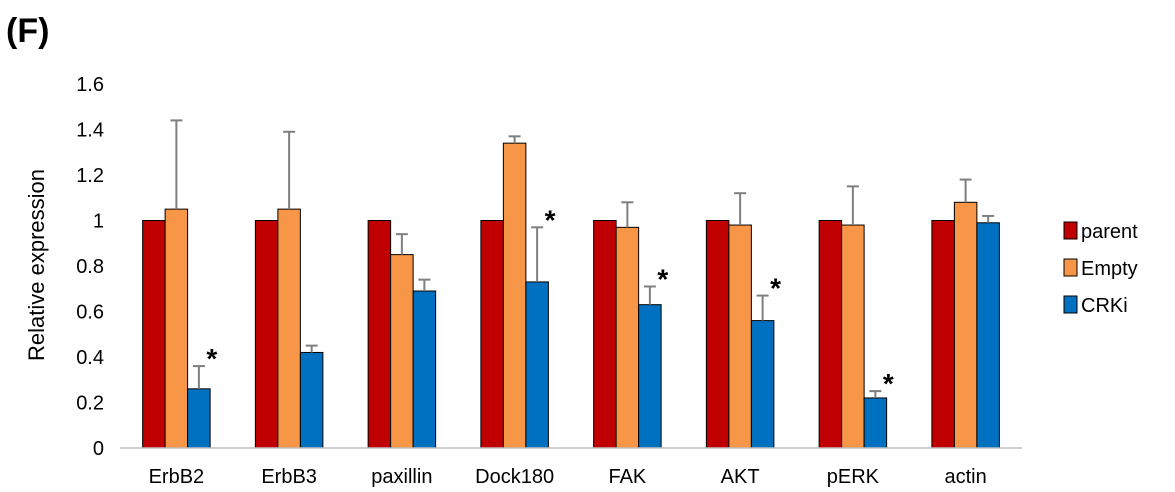 This screenshot has width=1175, height=492. Describe the element at coordinates (762, 384) in the screenshot. I see `bar-crki-akt` at that location.